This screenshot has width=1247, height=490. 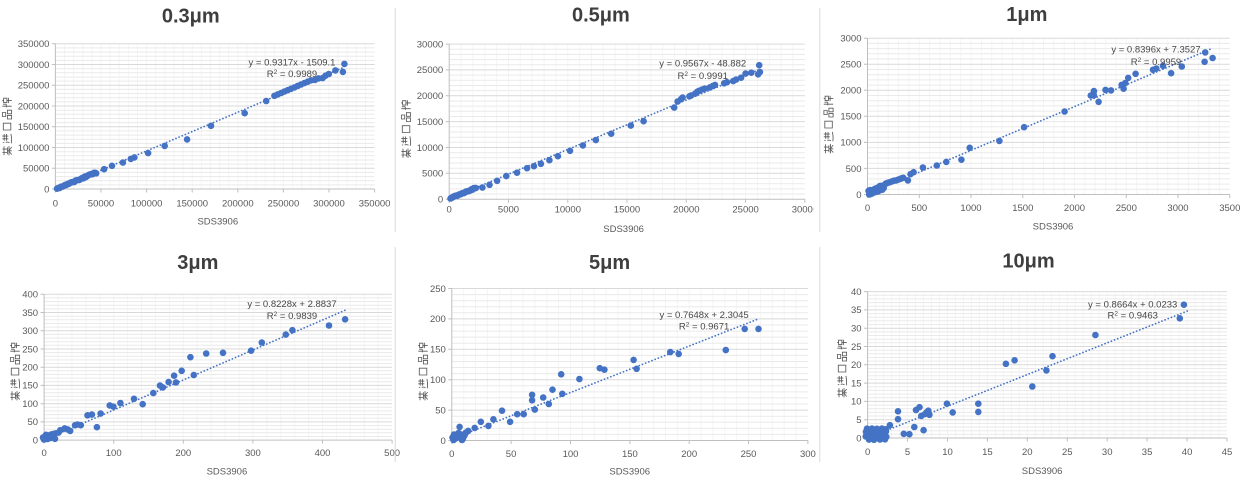 I want to click on svg-text: 300, so click(x=253, y=453).